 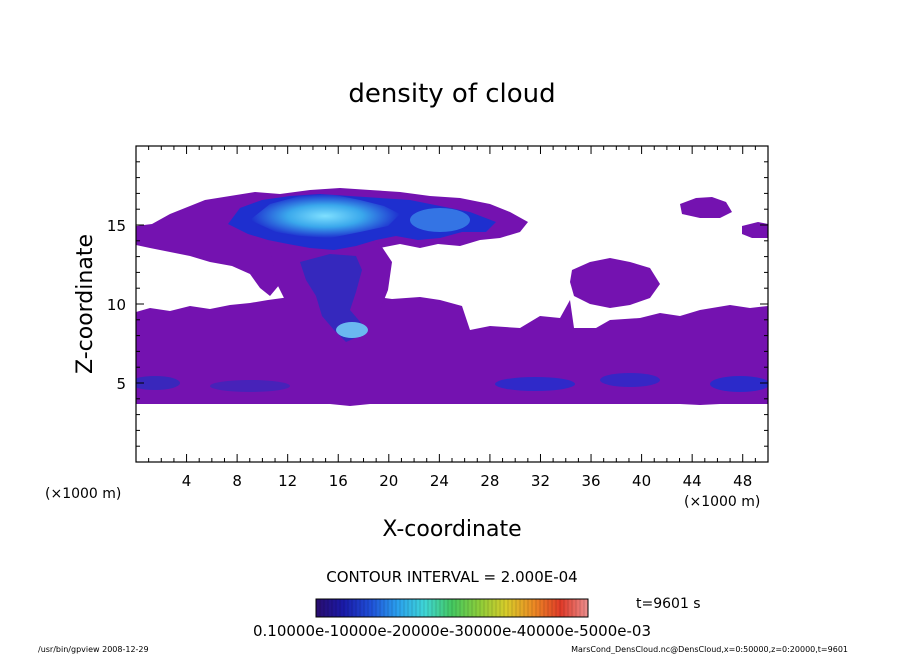 I want to click on x-tick-label: 48, so click(x=742, y=481).